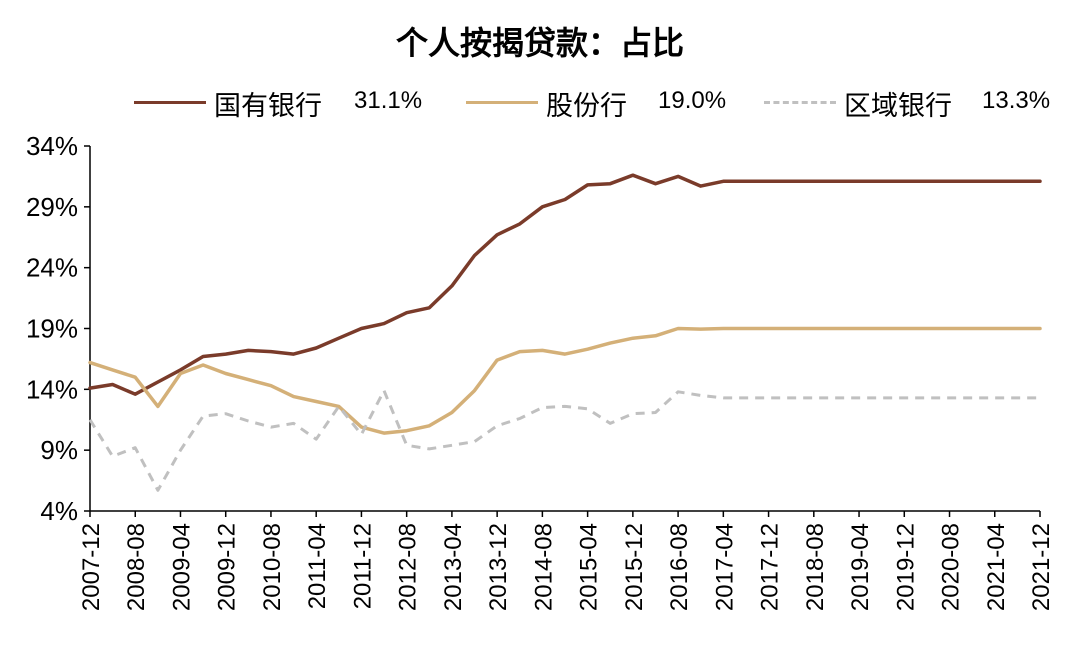 The height and width of the screenshot is (665, 1080). What do you see at coordinates (91, 567) in the screenshot?
I see `x-tick-label: 2007-12` at bounding box center [91, 567].